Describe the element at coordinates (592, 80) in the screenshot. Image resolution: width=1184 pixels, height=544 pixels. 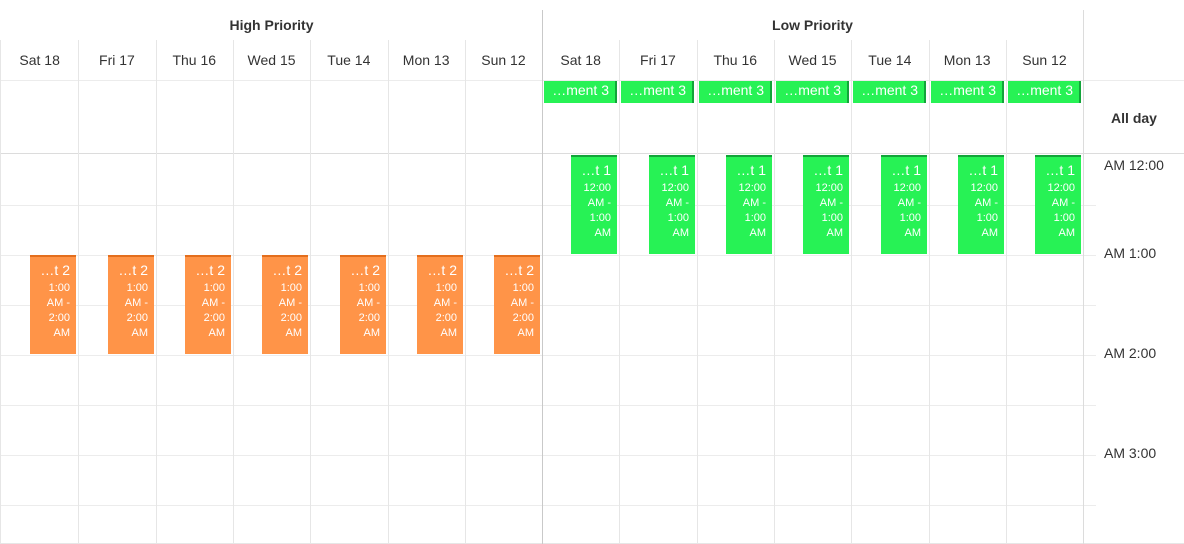
I see `header-bottom-line` at that location.